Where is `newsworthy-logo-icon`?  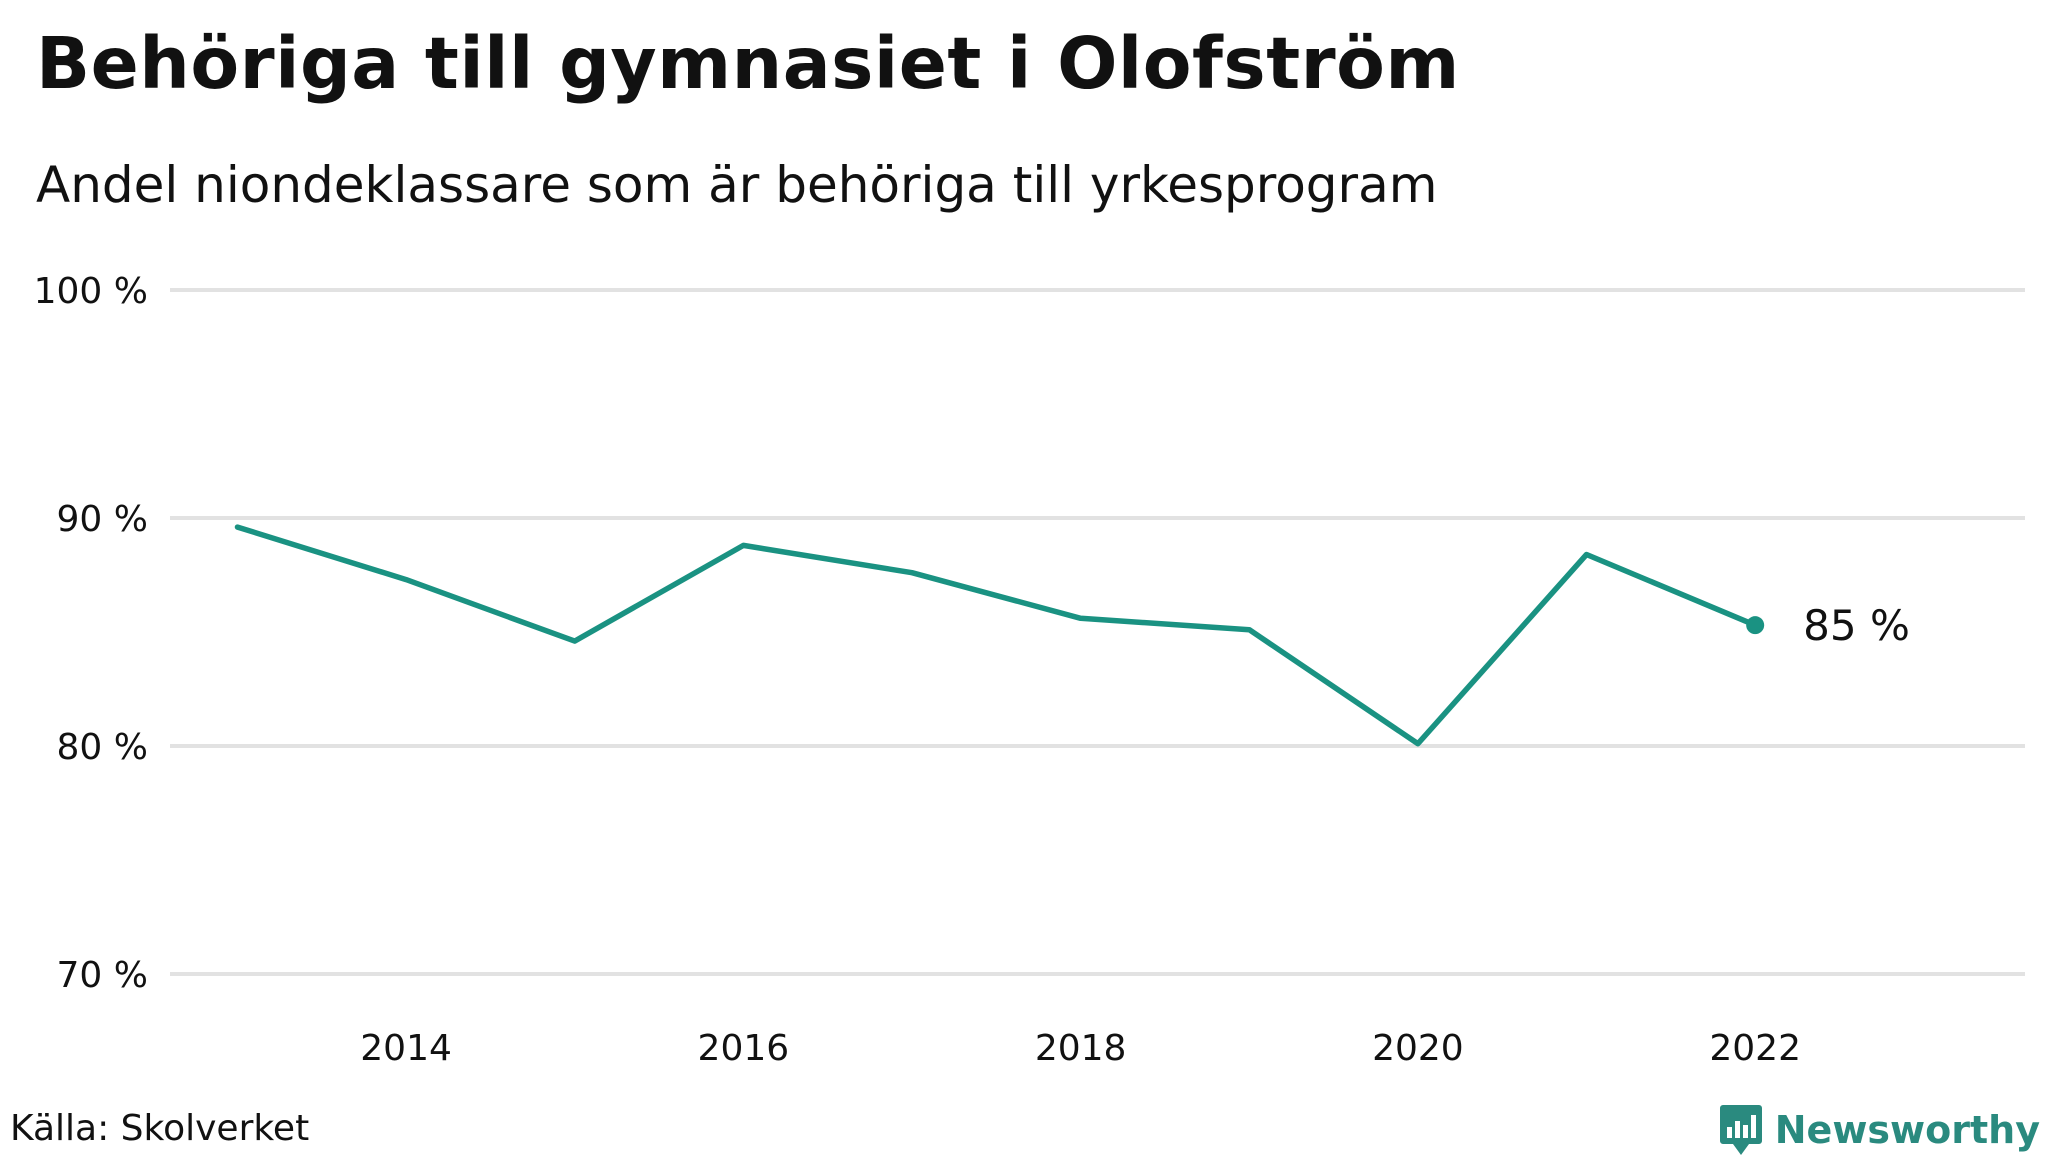 newsworthy-logo-icon is located at coordinates (1740, 1130).